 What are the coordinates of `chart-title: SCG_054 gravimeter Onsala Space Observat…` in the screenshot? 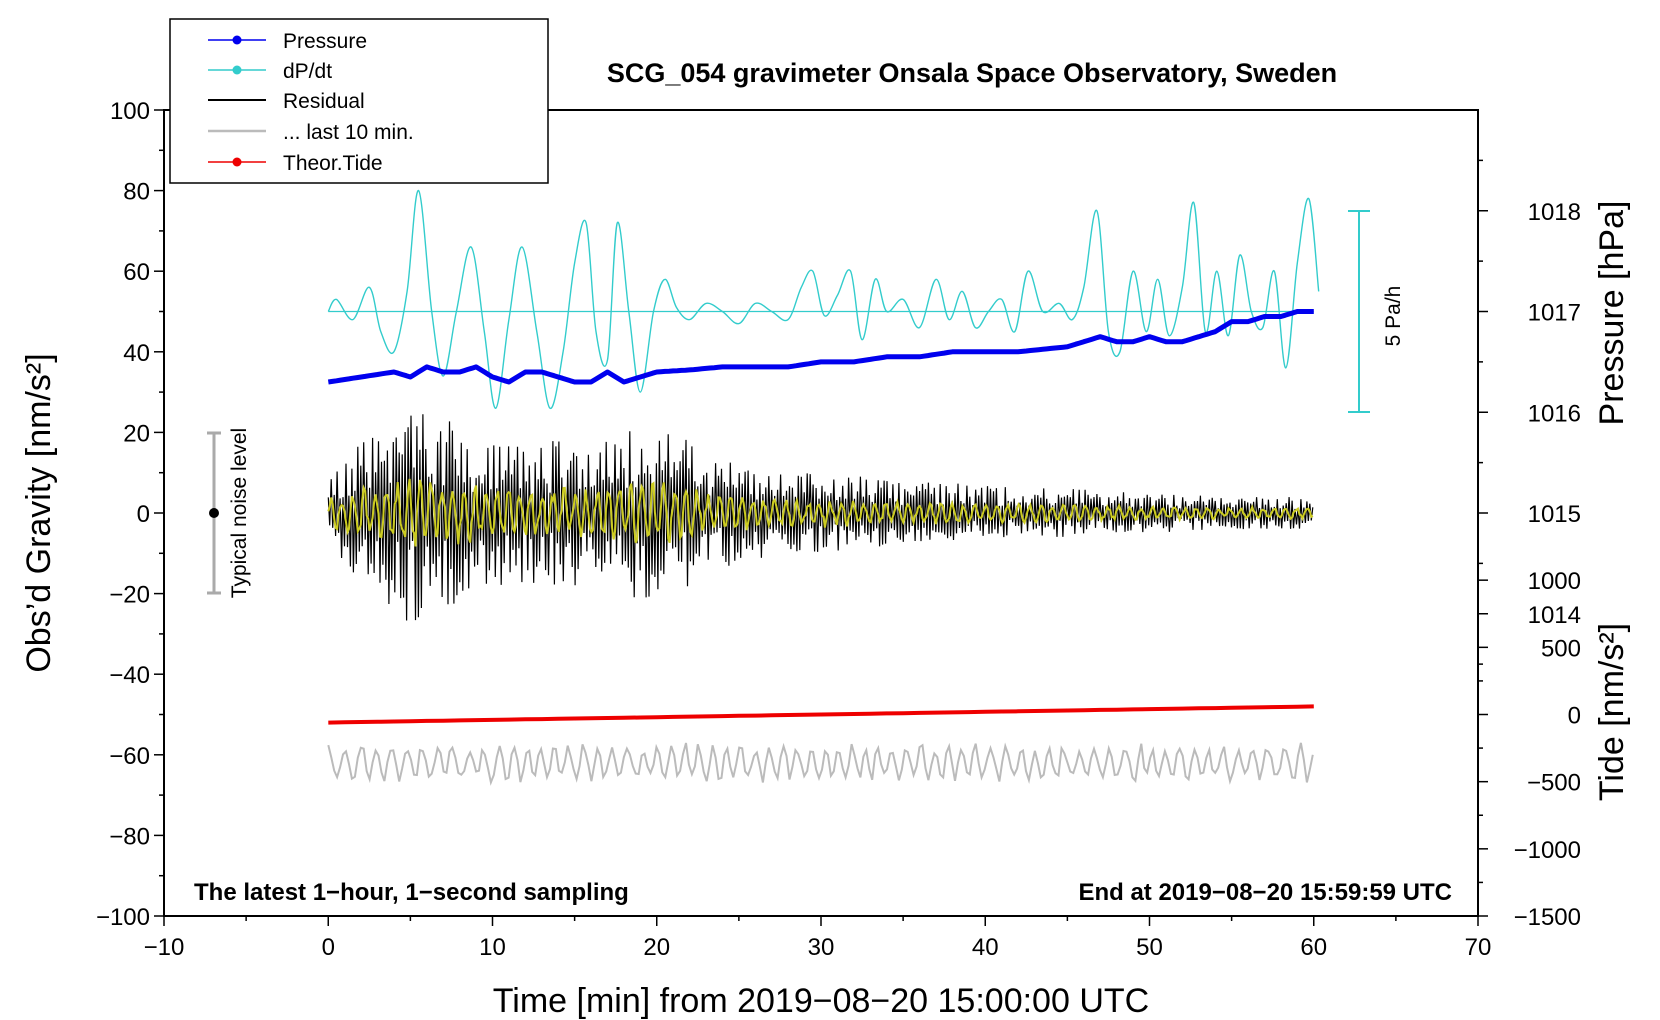 It's located at (972, 73).